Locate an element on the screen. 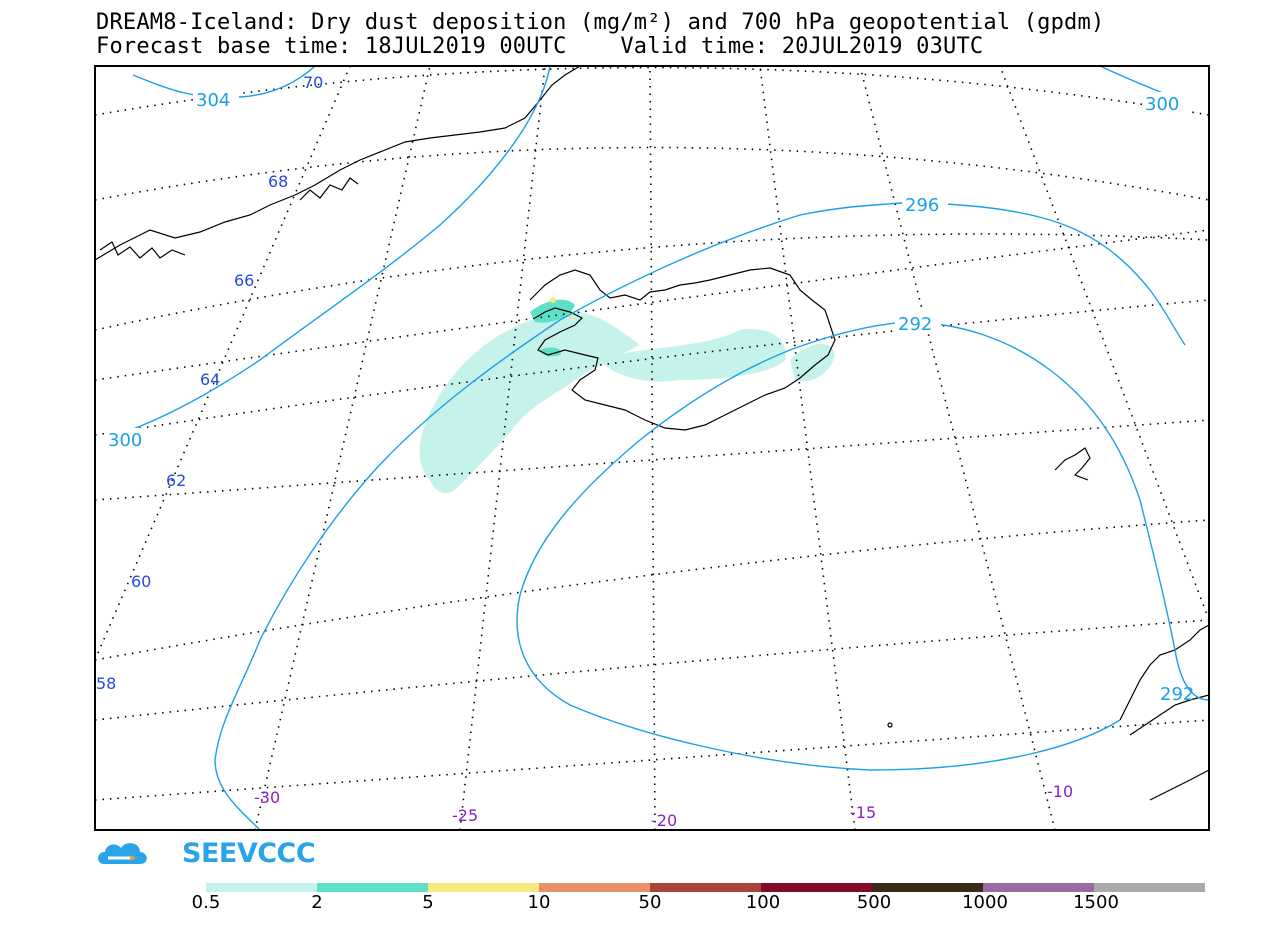 The height and width of the screenshot is (925, 1271). colorbar-label: 50 is located at coordinates (650, 902).